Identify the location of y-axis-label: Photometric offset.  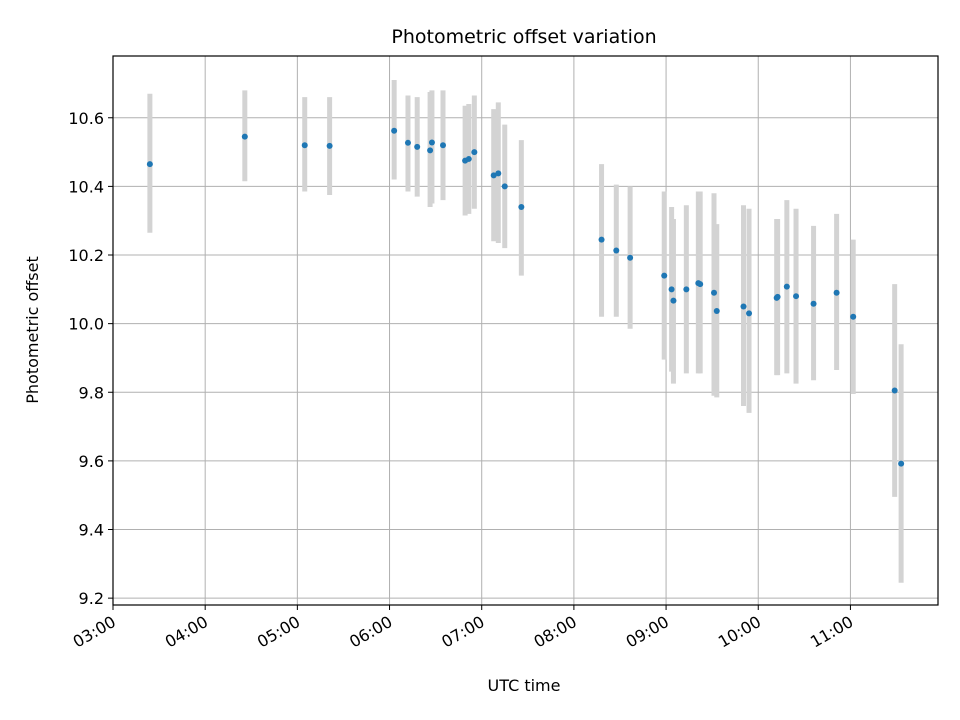
(32, 330).